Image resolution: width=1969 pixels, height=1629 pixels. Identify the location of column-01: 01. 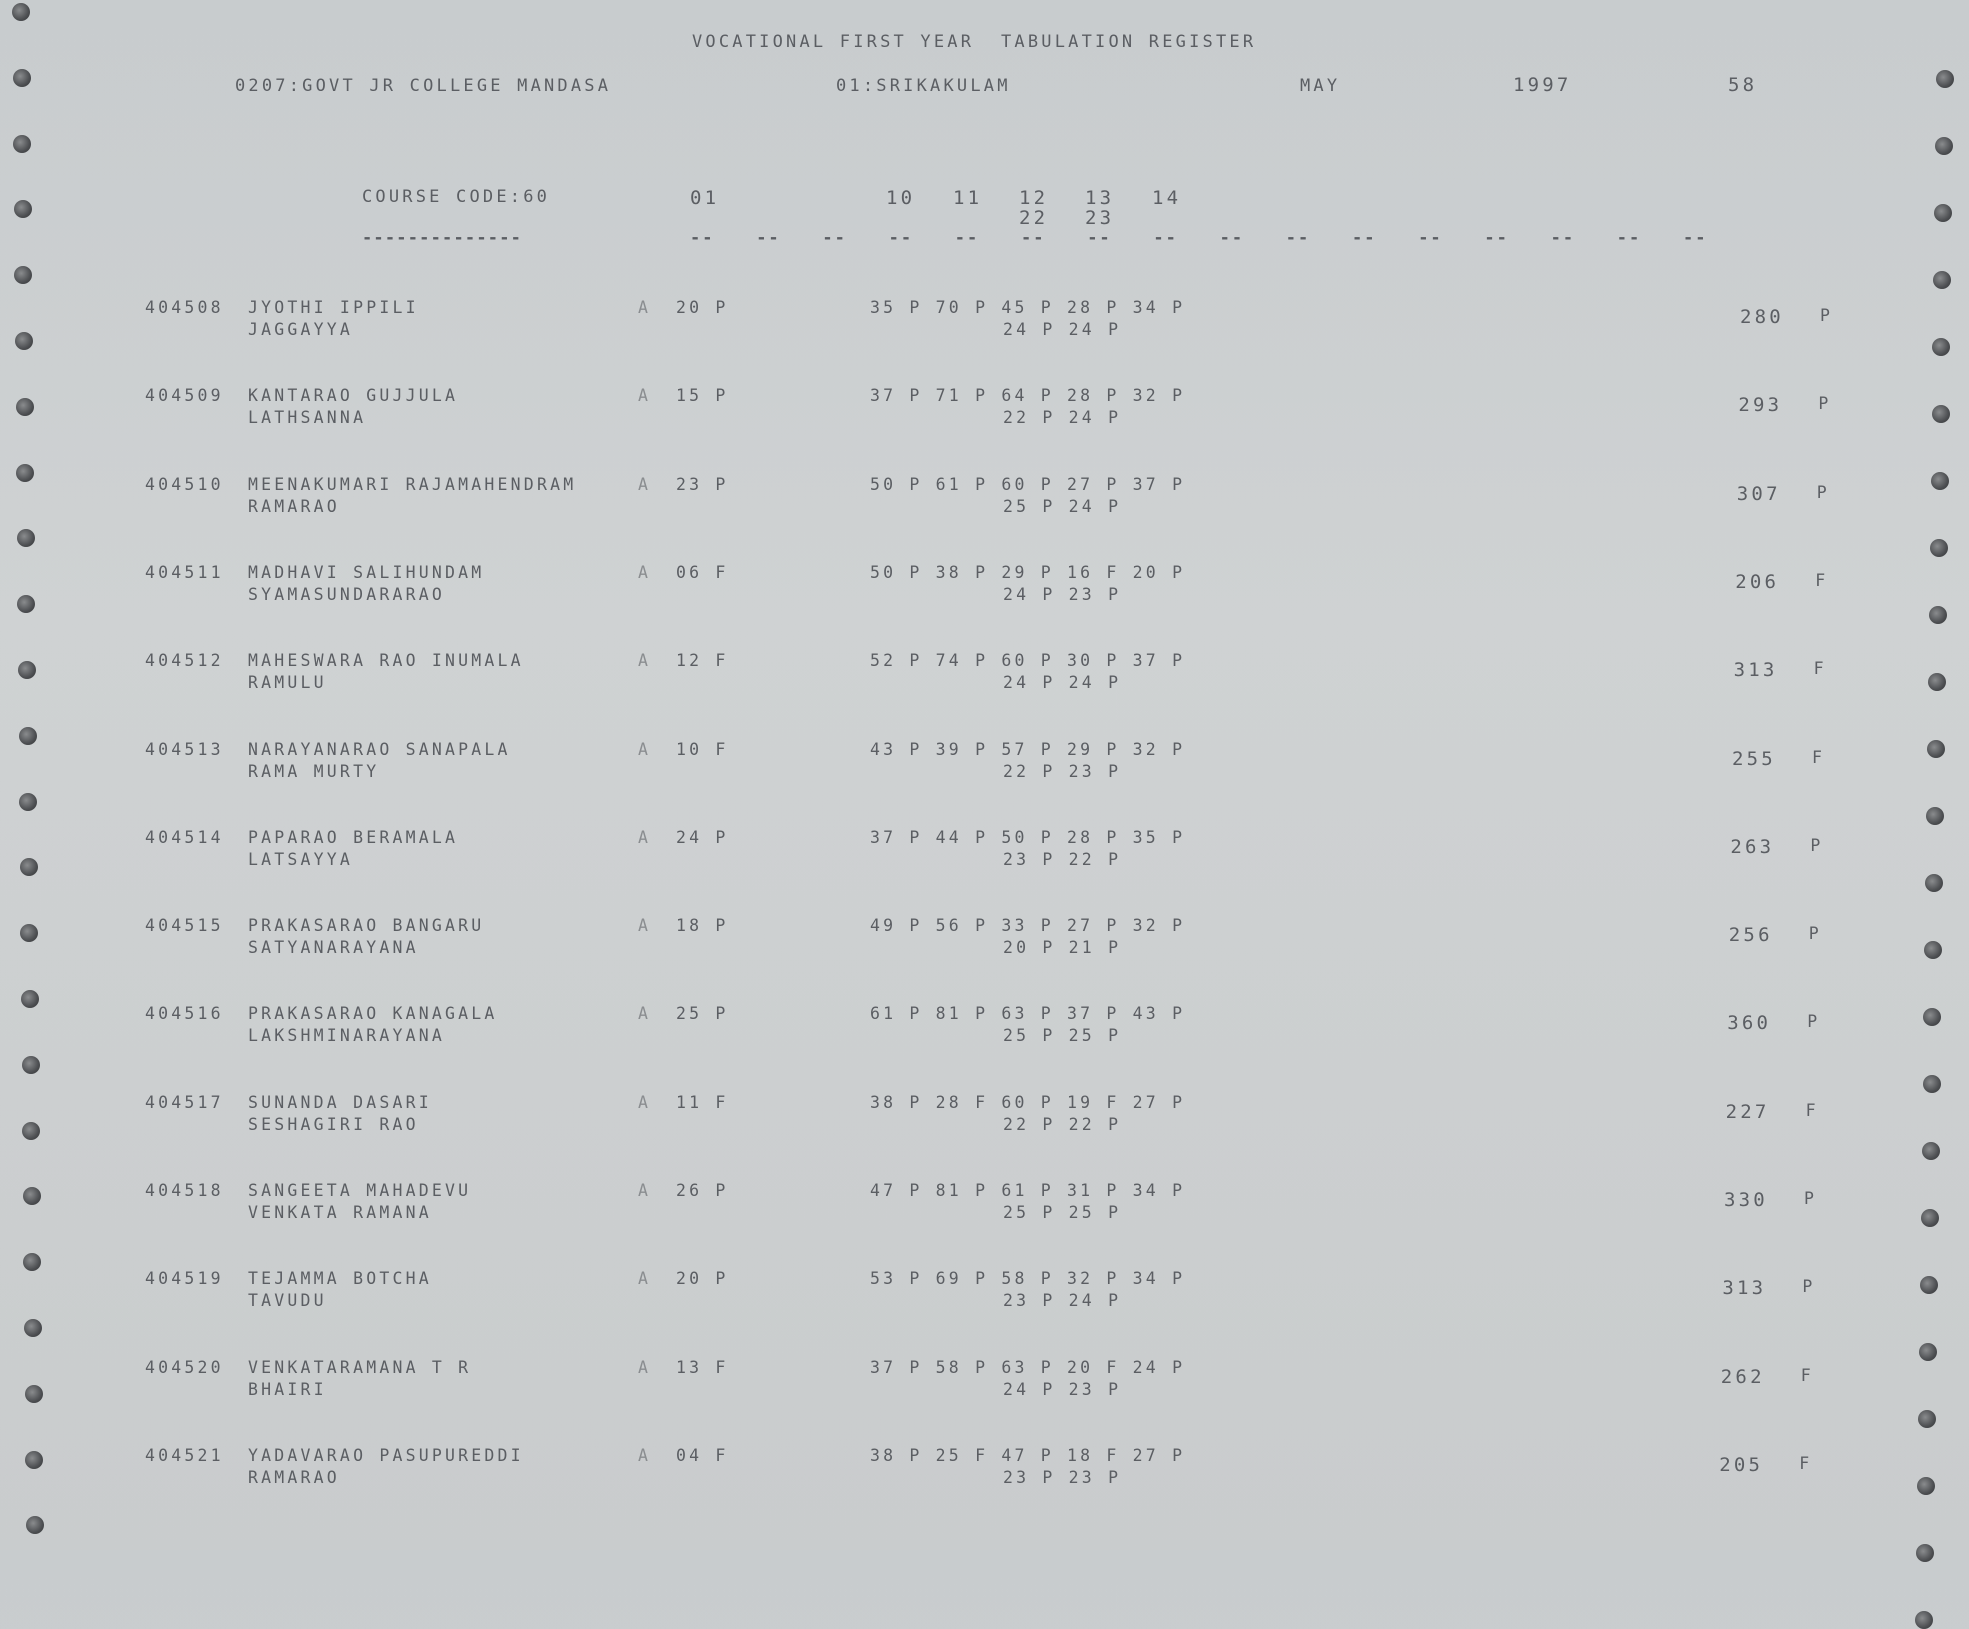
(705, 198).